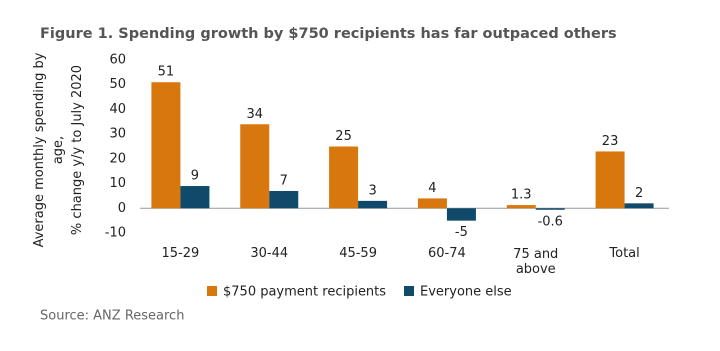 This screenshot has width=720, height=351. I want to click on x-tick-label: 75 and above, so click(536, 262).